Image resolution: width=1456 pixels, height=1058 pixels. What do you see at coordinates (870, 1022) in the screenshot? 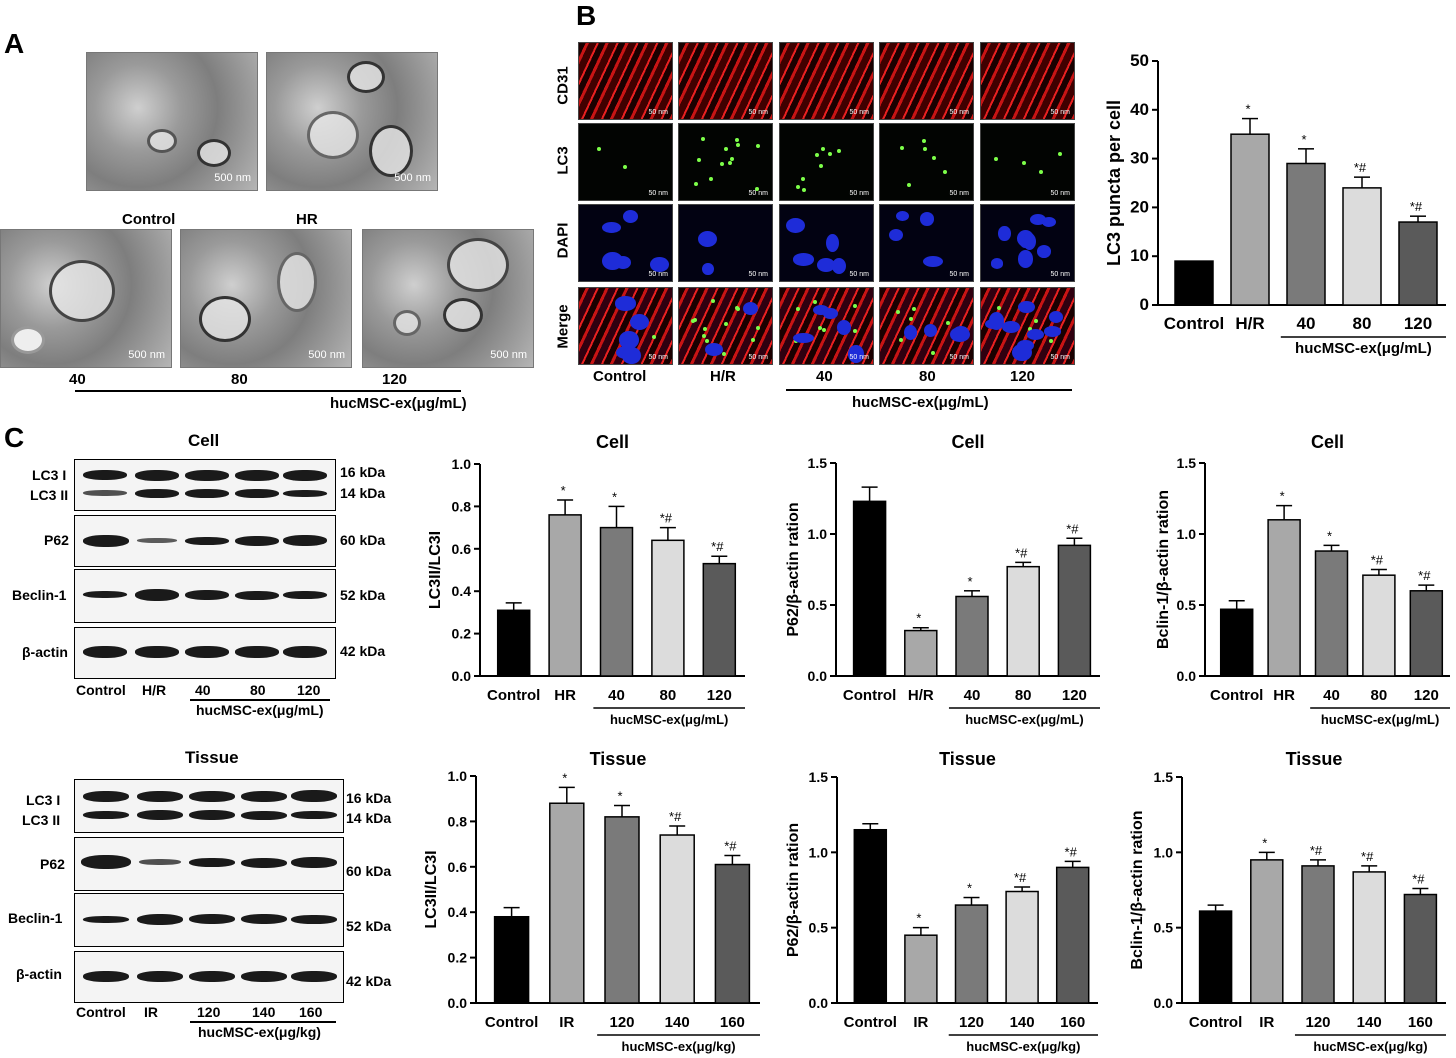
I see `tissue-p62-category-0: Control` at bounding box center [870, 1022].